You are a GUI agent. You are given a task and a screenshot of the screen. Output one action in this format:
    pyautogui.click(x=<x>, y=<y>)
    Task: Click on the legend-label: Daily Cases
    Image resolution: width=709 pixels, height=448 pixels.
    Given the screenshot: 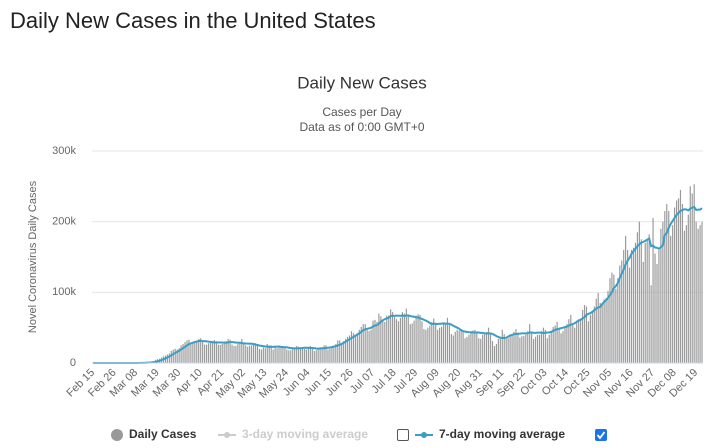 What is the action you would take?
    pyautogui.click(x=163, y=434)
    